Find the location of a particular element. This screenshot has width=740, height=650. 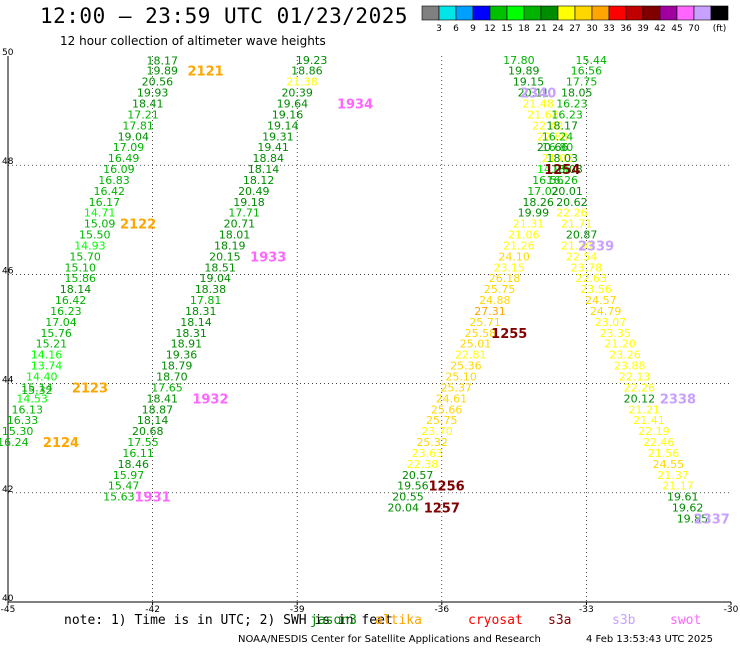

swh-value: 14.40 is located at coordinates (42, 377).